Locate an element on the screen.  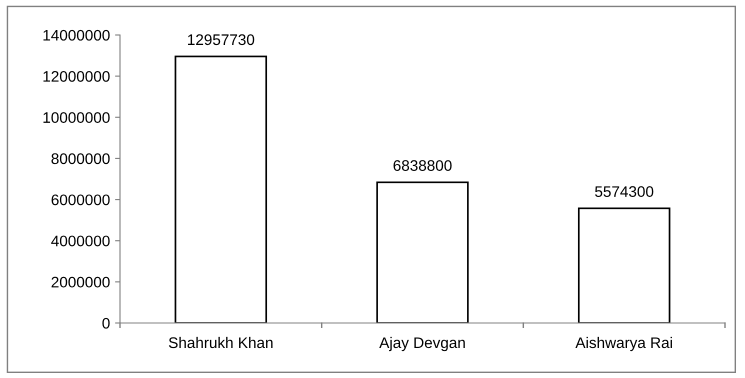
x-tick-label: Shahrukh Khan is located at coordinates (220, 342).